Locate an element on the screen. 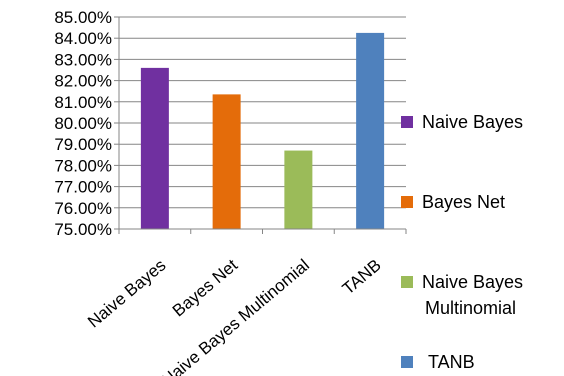 The width and height of the screenshot is (564, 376). legend-label: TANB is located at coordinates (451, 362).